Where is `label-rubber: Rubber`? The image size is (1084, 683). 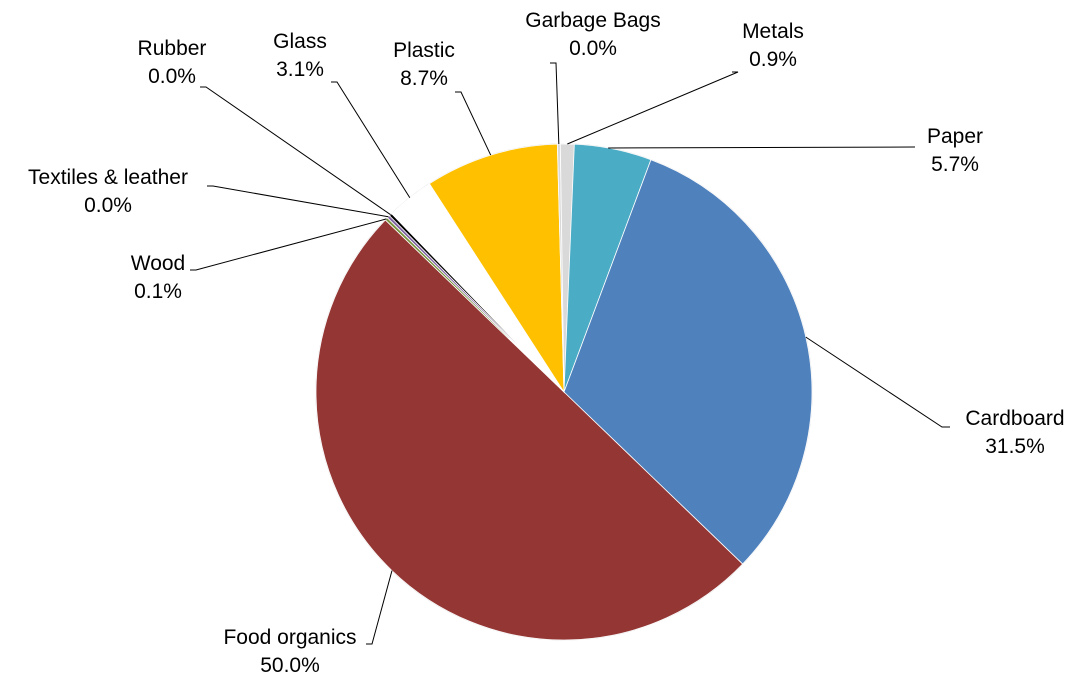
label-rubber: Rubber is located at coordinates (172, 48).